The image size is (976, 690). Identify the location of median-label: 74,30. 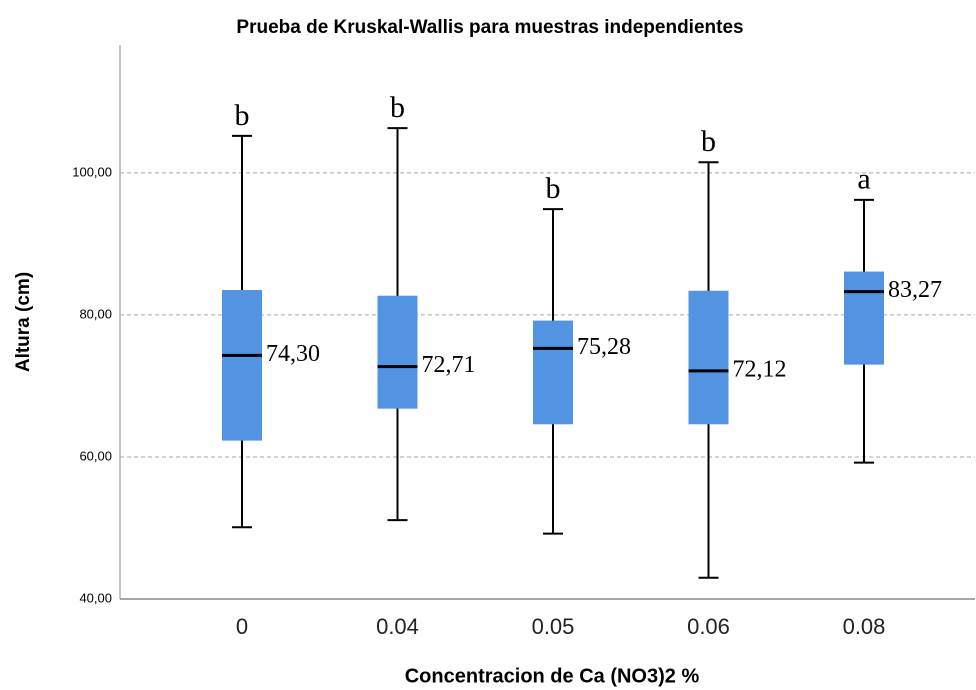
(293, 354).